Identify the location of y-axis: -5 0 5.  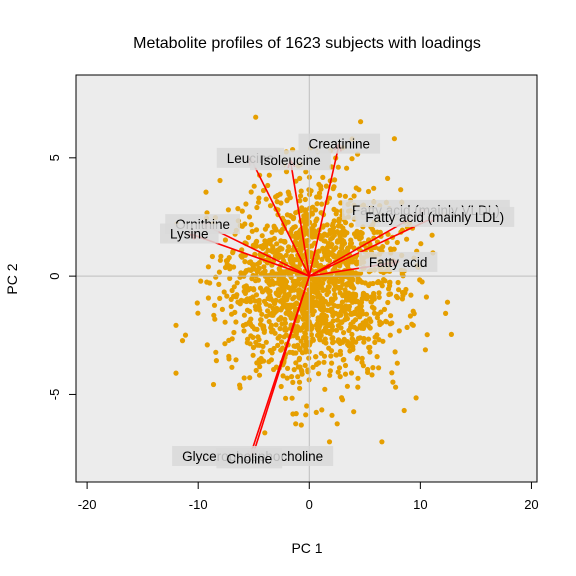
(62, 277).